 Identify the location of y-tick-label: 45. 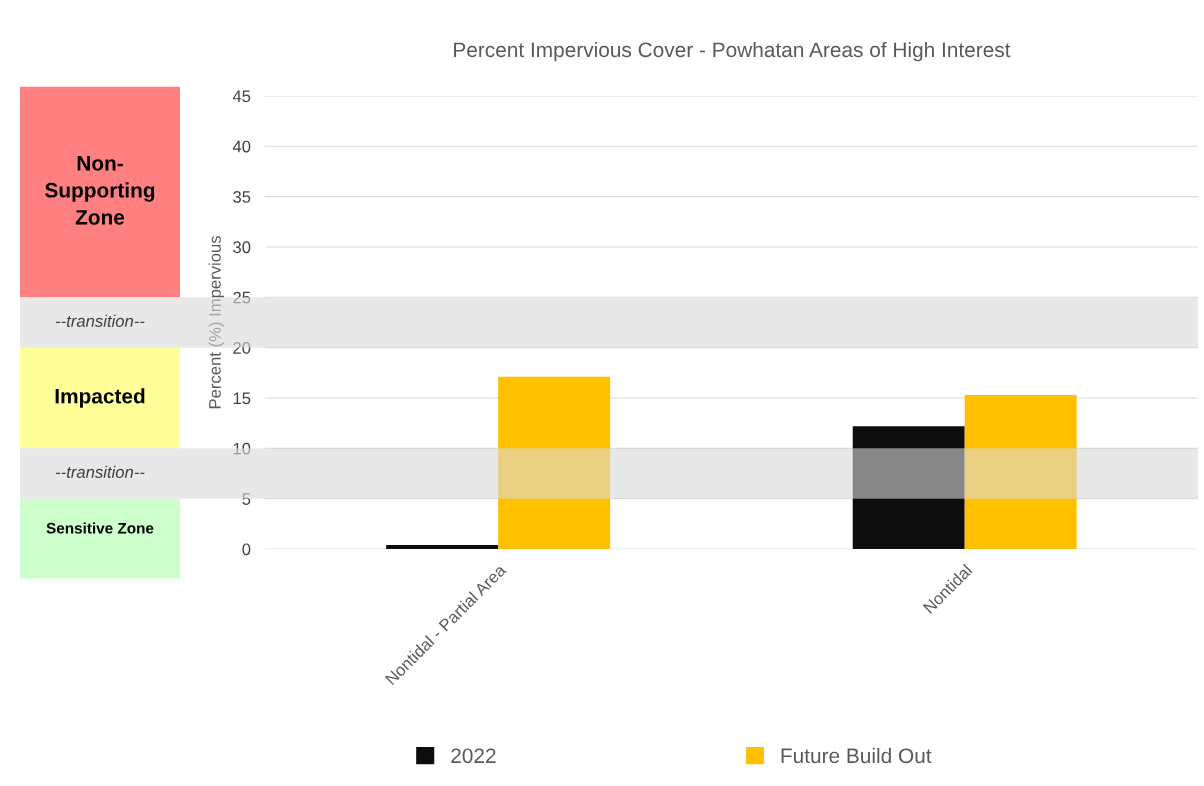
(241, 96).